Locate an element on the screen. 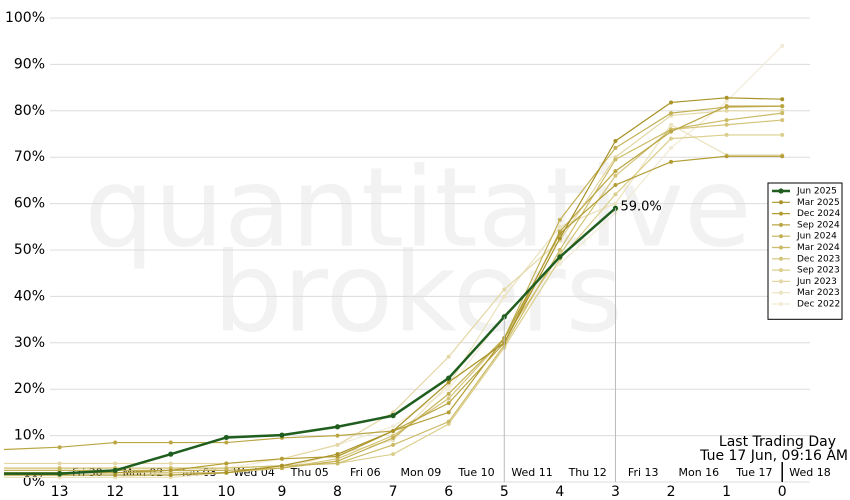 The height and width of the screenshot is (500, 850). y-tick-label: 0% is located at coordinates (34, 482).